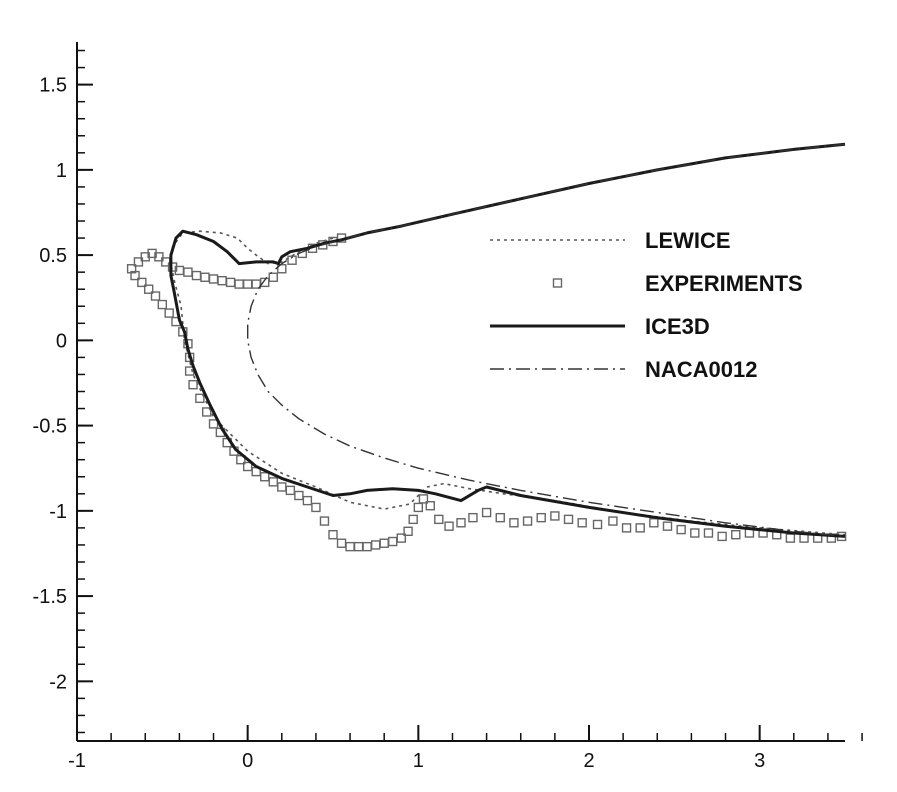 The height and width of the screenshot is (792, 897). Describe the element at coordinates (688, 240) in the screenshot. I see `legend-label-lewice: LEWICE` at that location.